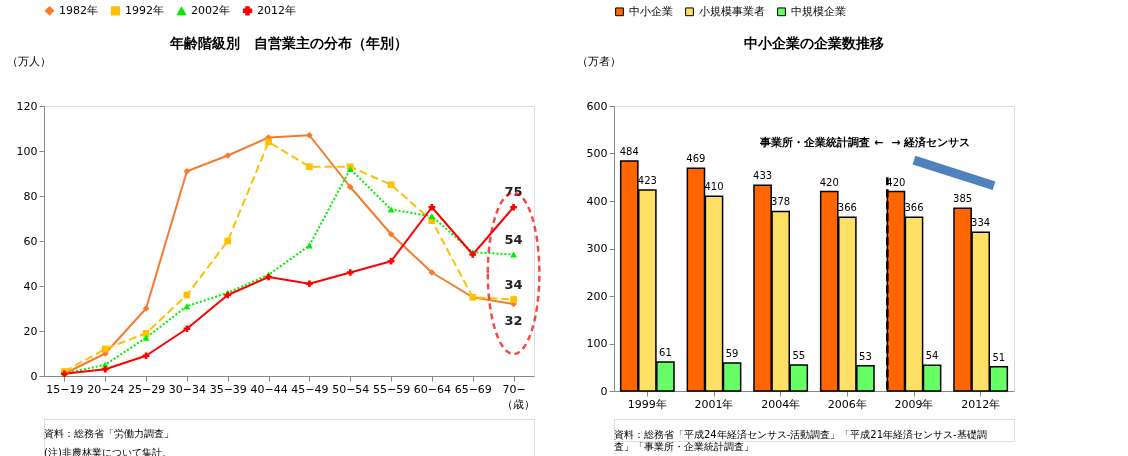 Image resolution: width=1128 pixels, height=456 pixels. I want to click on x-tick-label: 35−39, so click(228, 389).